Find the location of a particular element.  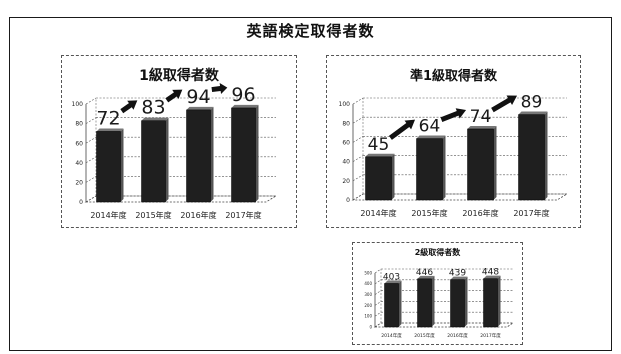

chart-title: 2級取得者数 is located at coordinates (437, 252).